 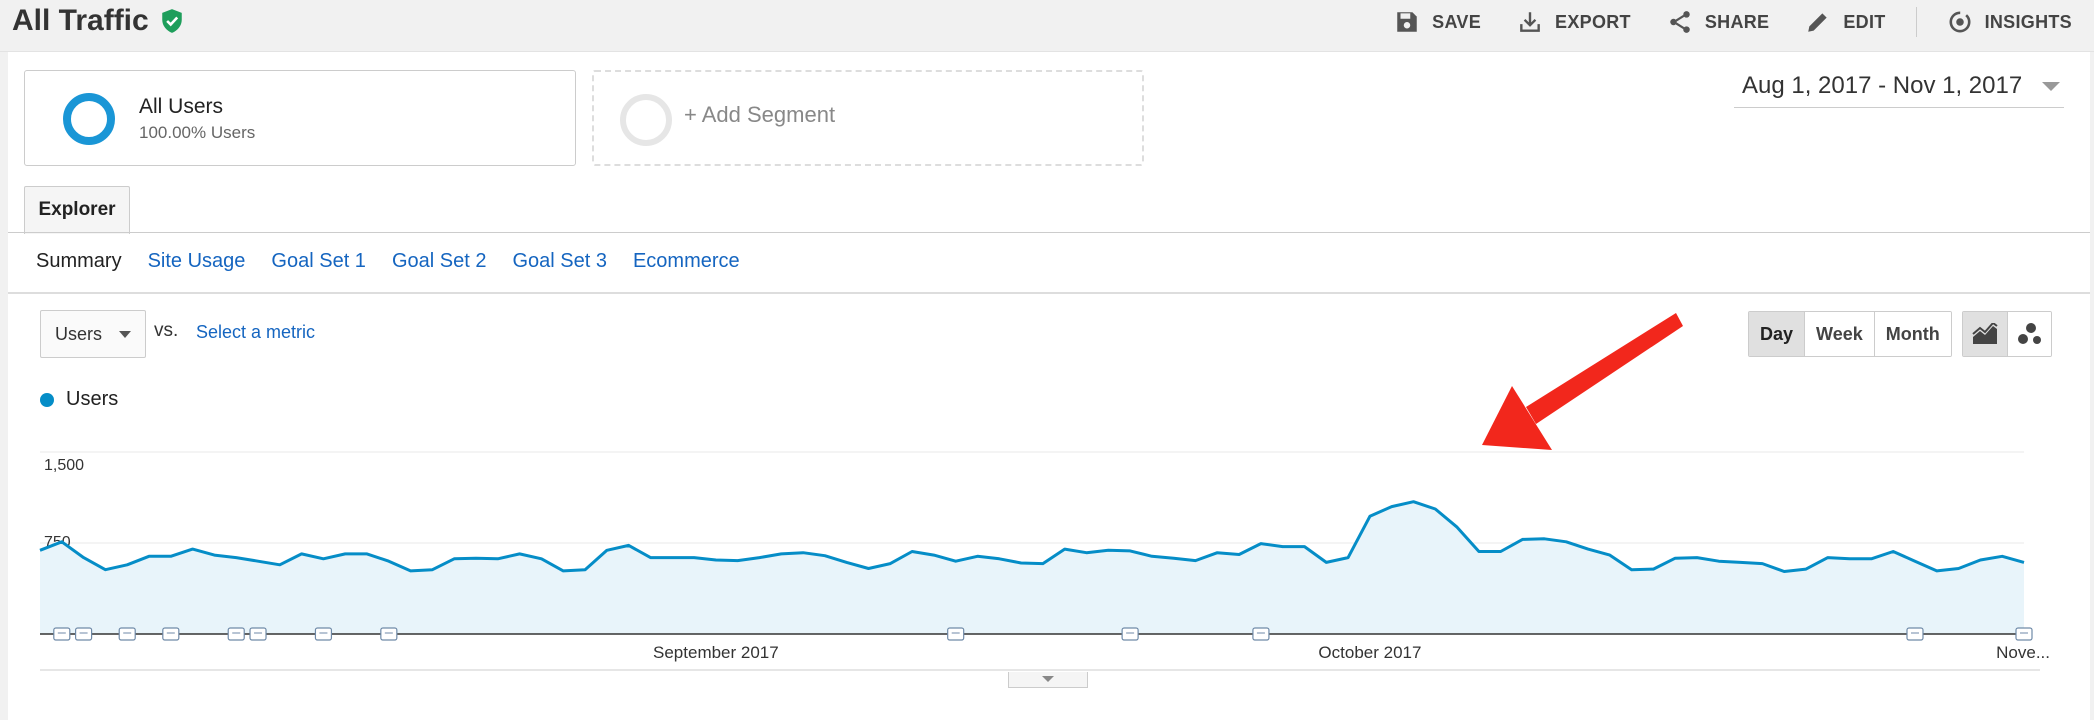 I want to click on insights-button: INSIGHTS, so click(x=2009, y=22).